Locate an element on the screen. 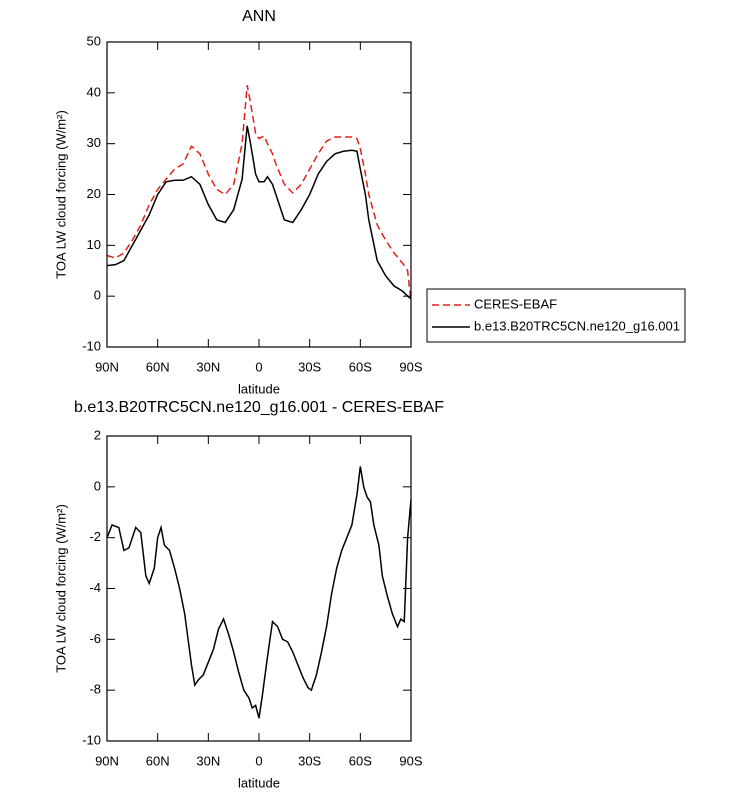 Image resolution: width=733 pixels, height=795 pixels. y-tick-label: 50 is located at coordinates (94, 40).